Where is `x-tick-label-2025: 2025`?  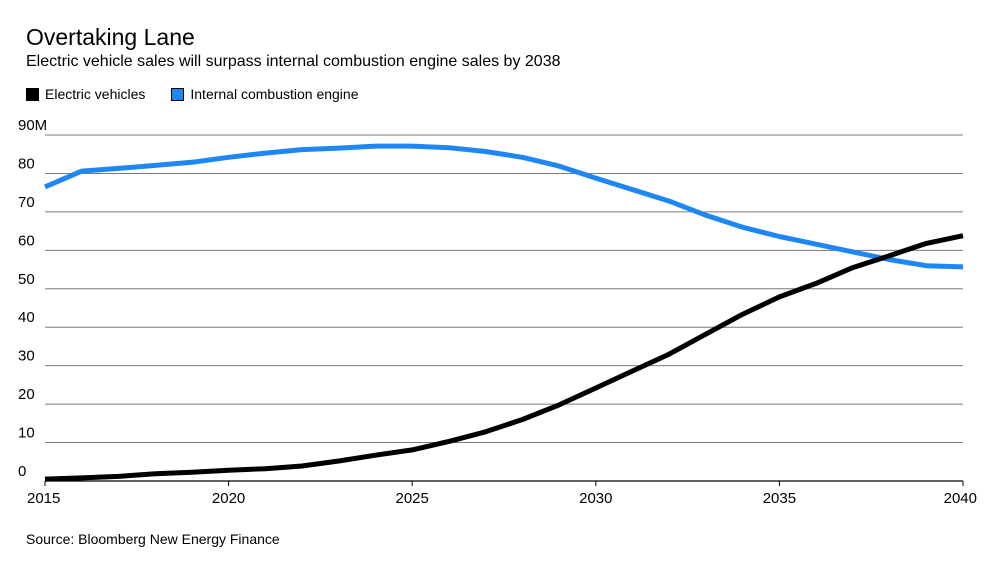 x-tick-label-2025: 2025 is located at coordinates (412, 498).